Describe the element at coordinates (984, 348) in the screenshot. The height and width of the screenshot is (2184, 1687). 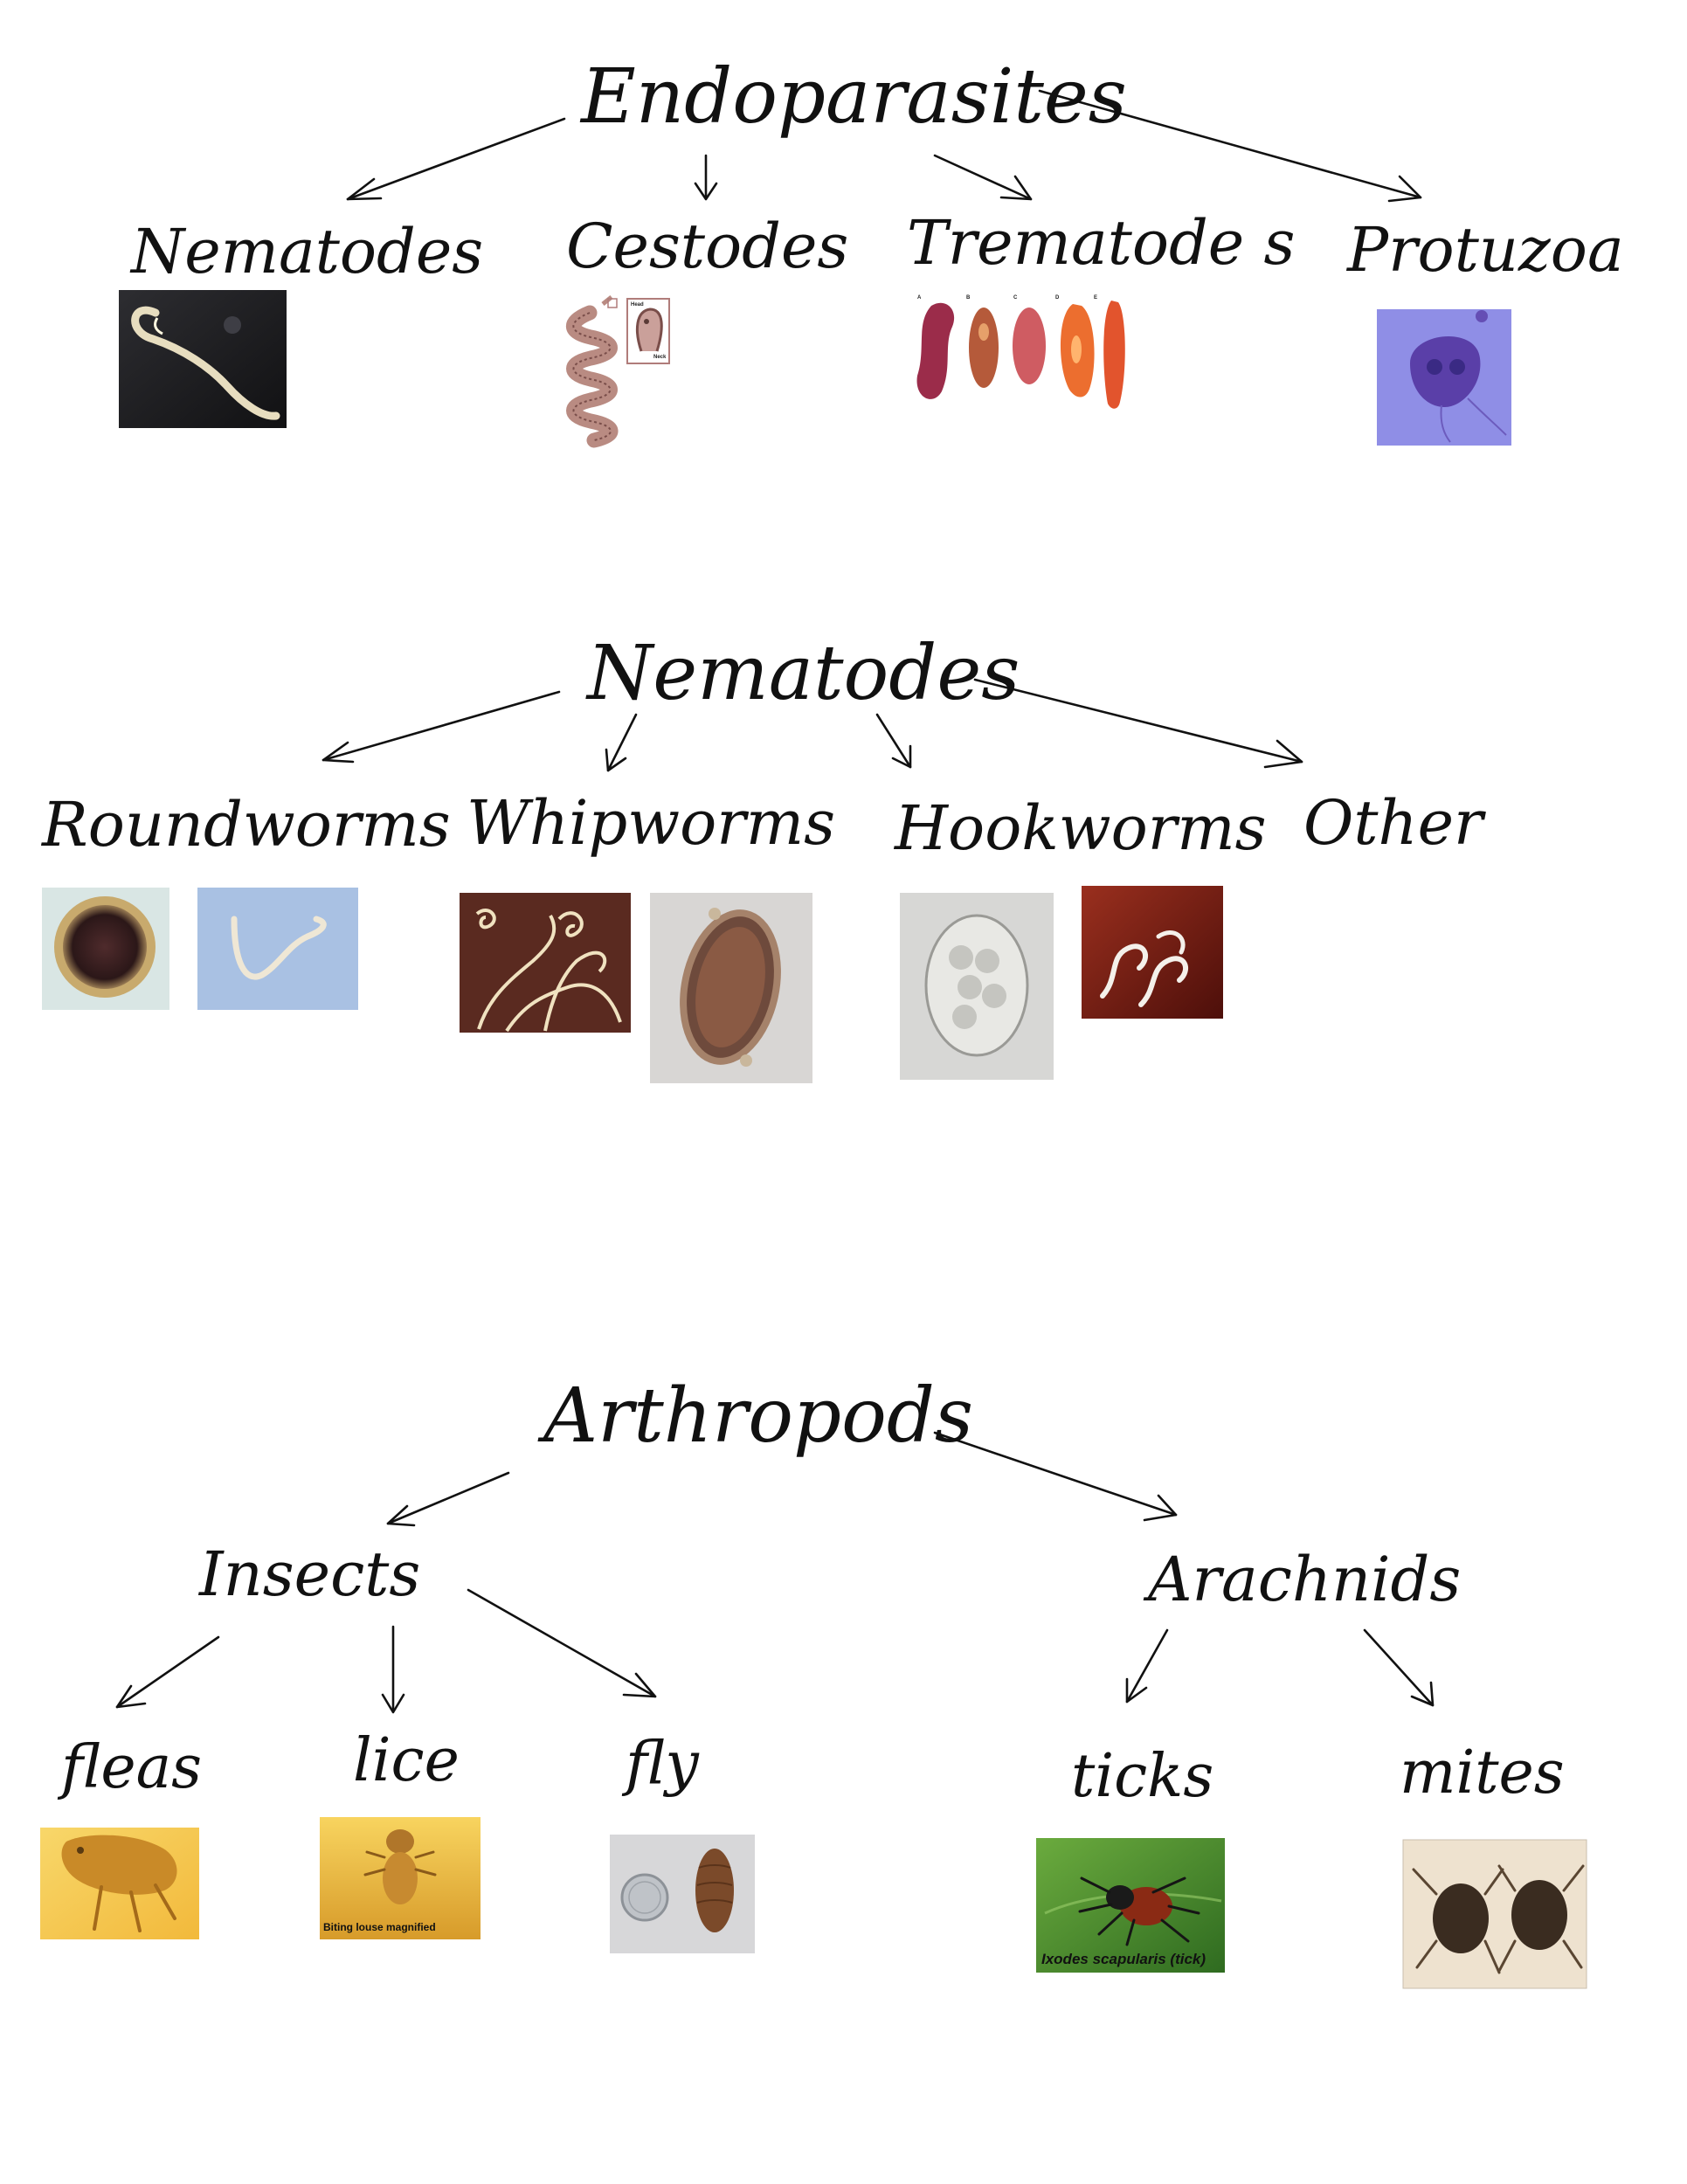
I see `fluke-b` at that location.